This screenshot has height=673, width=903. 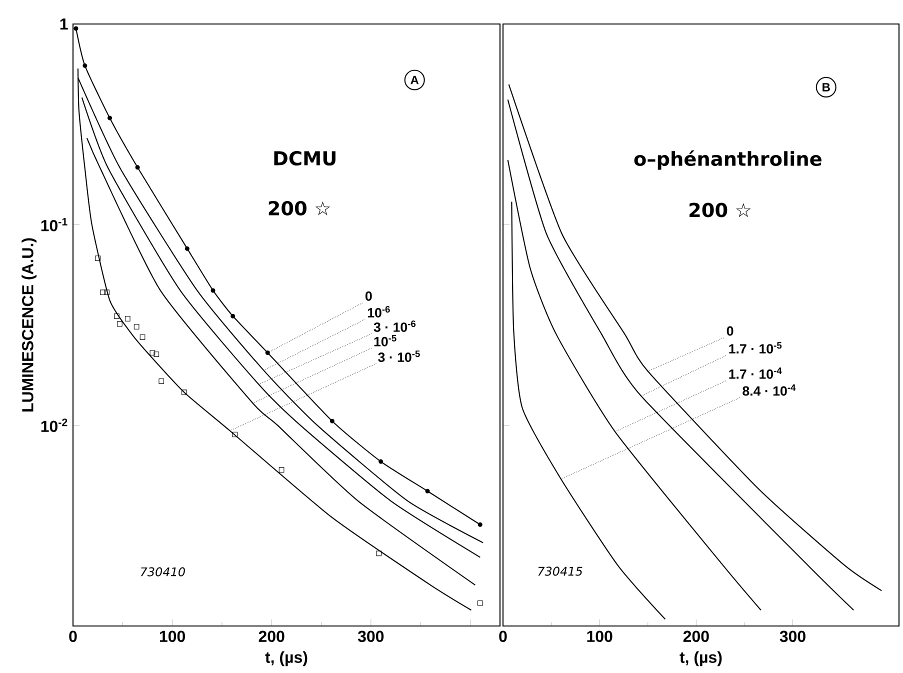 What do you see at coordinates (755, 373) in the screenshot?
I see `annotation: 1.7 · 10$^{-4}$` at bounding box center [755, 373].